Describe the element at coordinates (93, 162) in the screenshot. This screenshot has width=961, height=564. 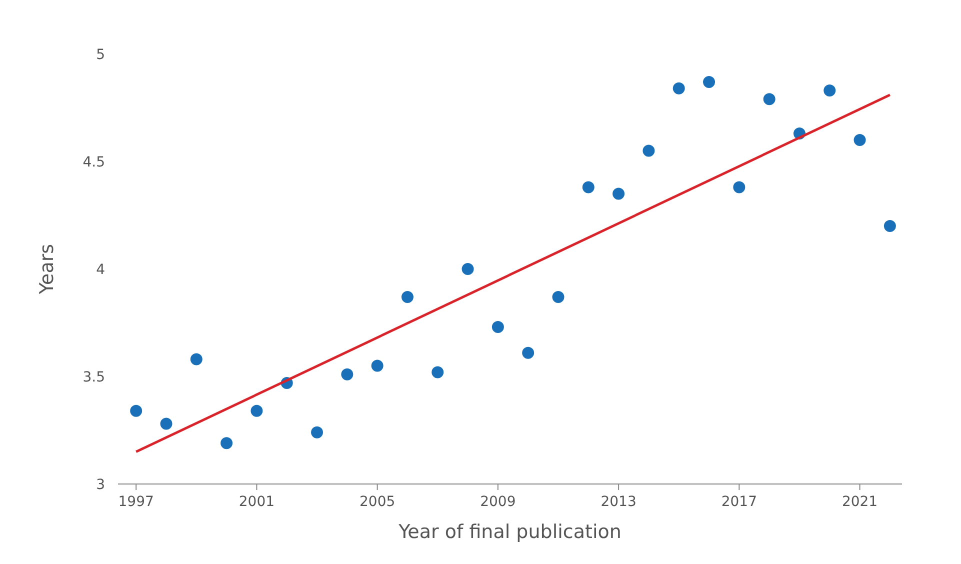
I see `y-tick-label: 4.5` at that location.